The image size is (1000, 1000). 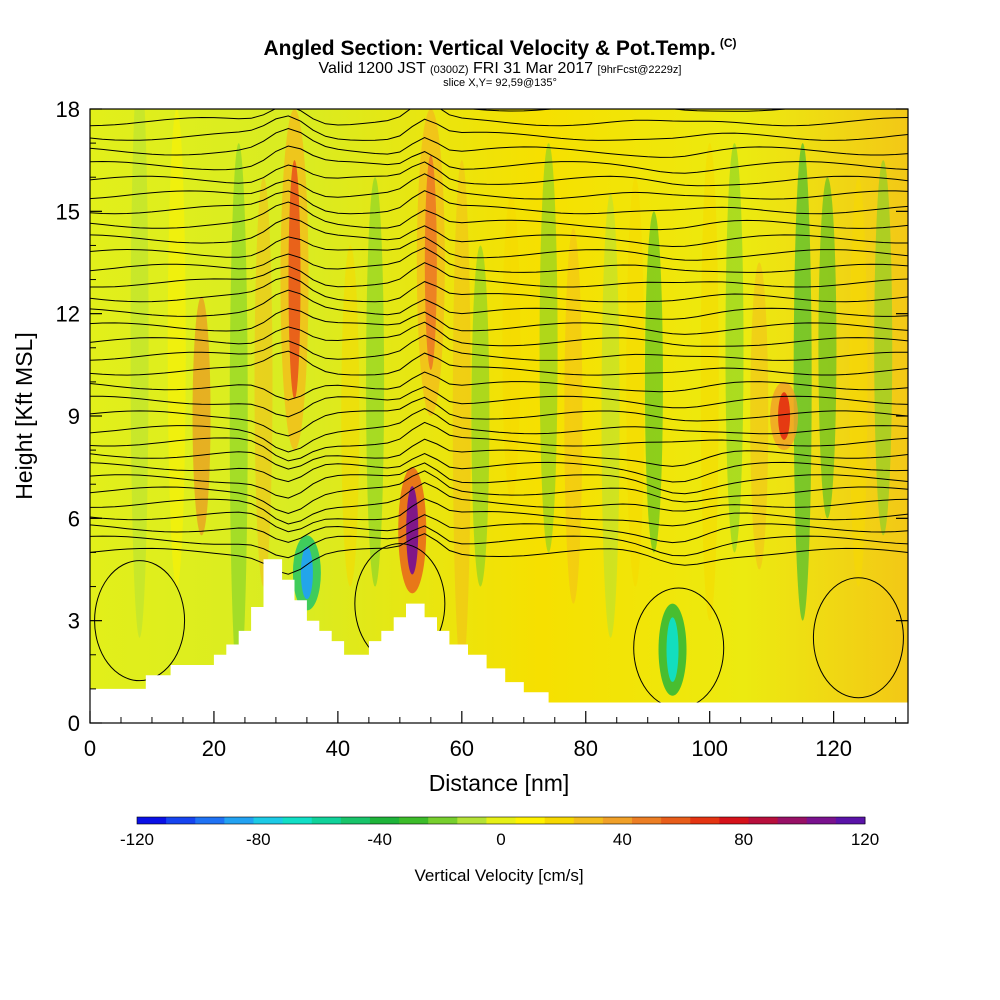 What do you see at coordinates (258, 839) in the screenshot?
I see `colorbar-tick-label: -80` at bounding box center [258, 839].